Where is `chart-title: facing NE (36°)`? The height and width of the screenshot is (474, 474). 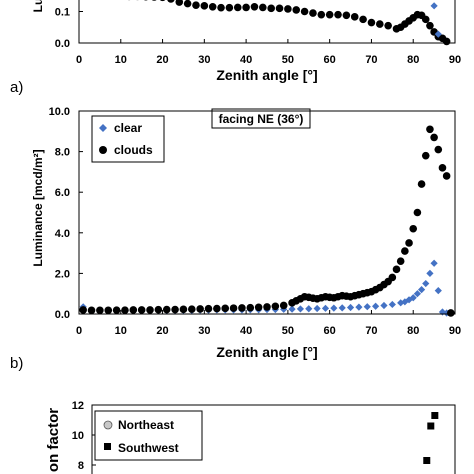
chart-title: facing NE (36°) is located at coordinates (261, 119).